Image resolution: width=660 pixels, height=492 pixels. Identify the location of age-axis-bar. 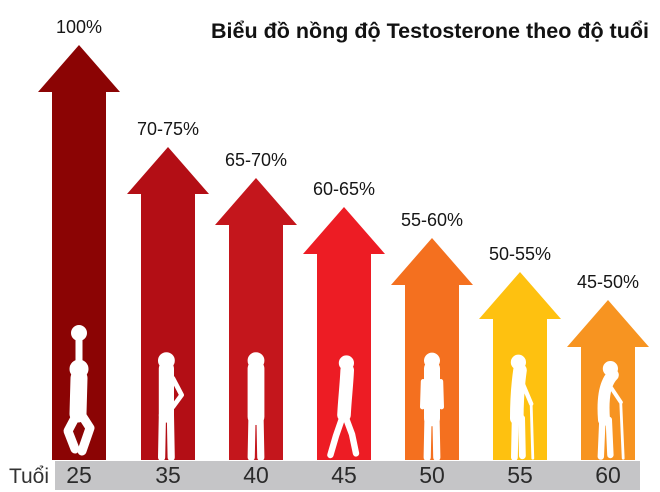
(347, 475).